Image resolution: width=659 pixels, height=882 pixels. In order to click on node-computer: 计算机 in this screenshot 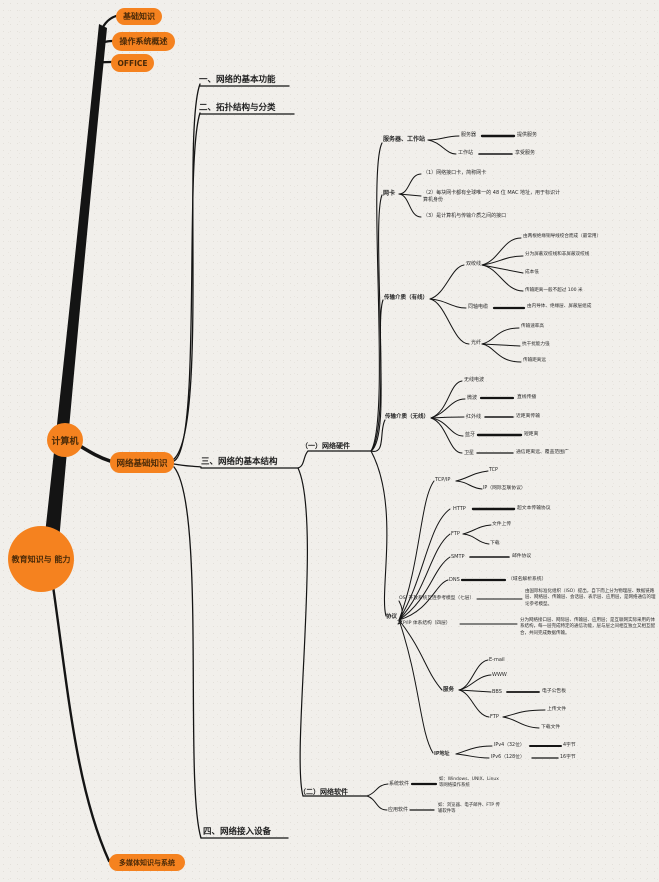, I will do `click(65, 440)`.